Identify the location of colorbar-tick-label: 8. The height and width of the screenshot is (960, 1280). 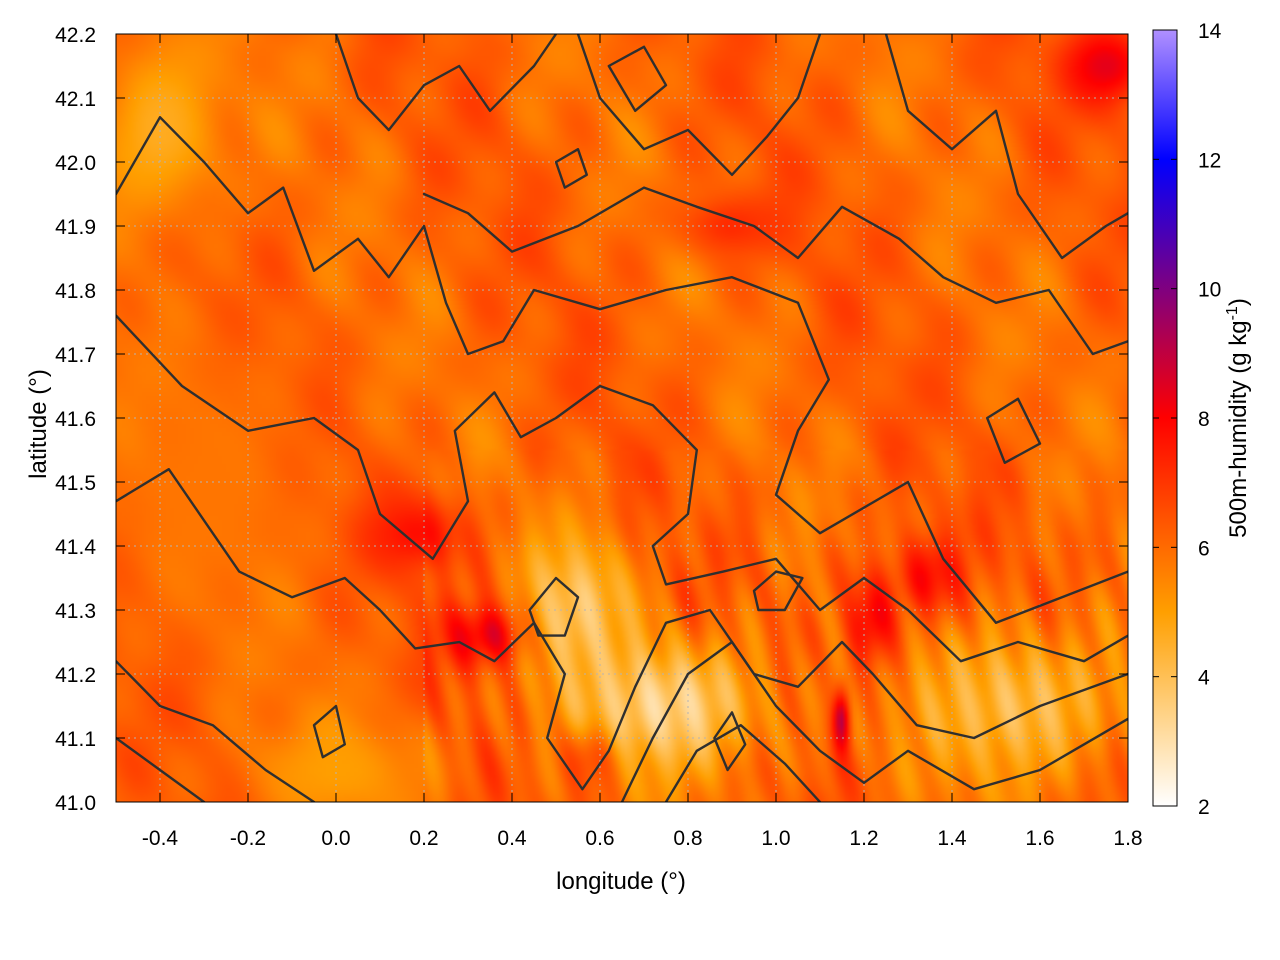
(1204, 419).